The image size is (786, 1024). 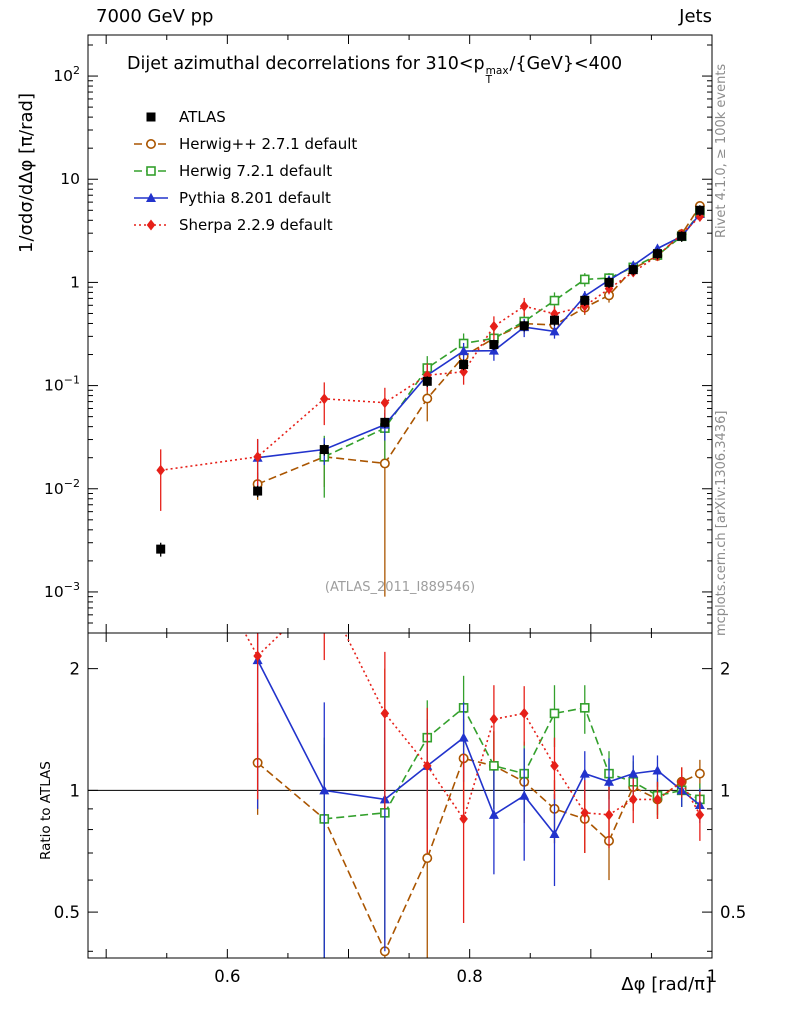 I want to click on legend-item-herwigpp: Herwig++ 2.7.1 default, so click(x=245, y=143).